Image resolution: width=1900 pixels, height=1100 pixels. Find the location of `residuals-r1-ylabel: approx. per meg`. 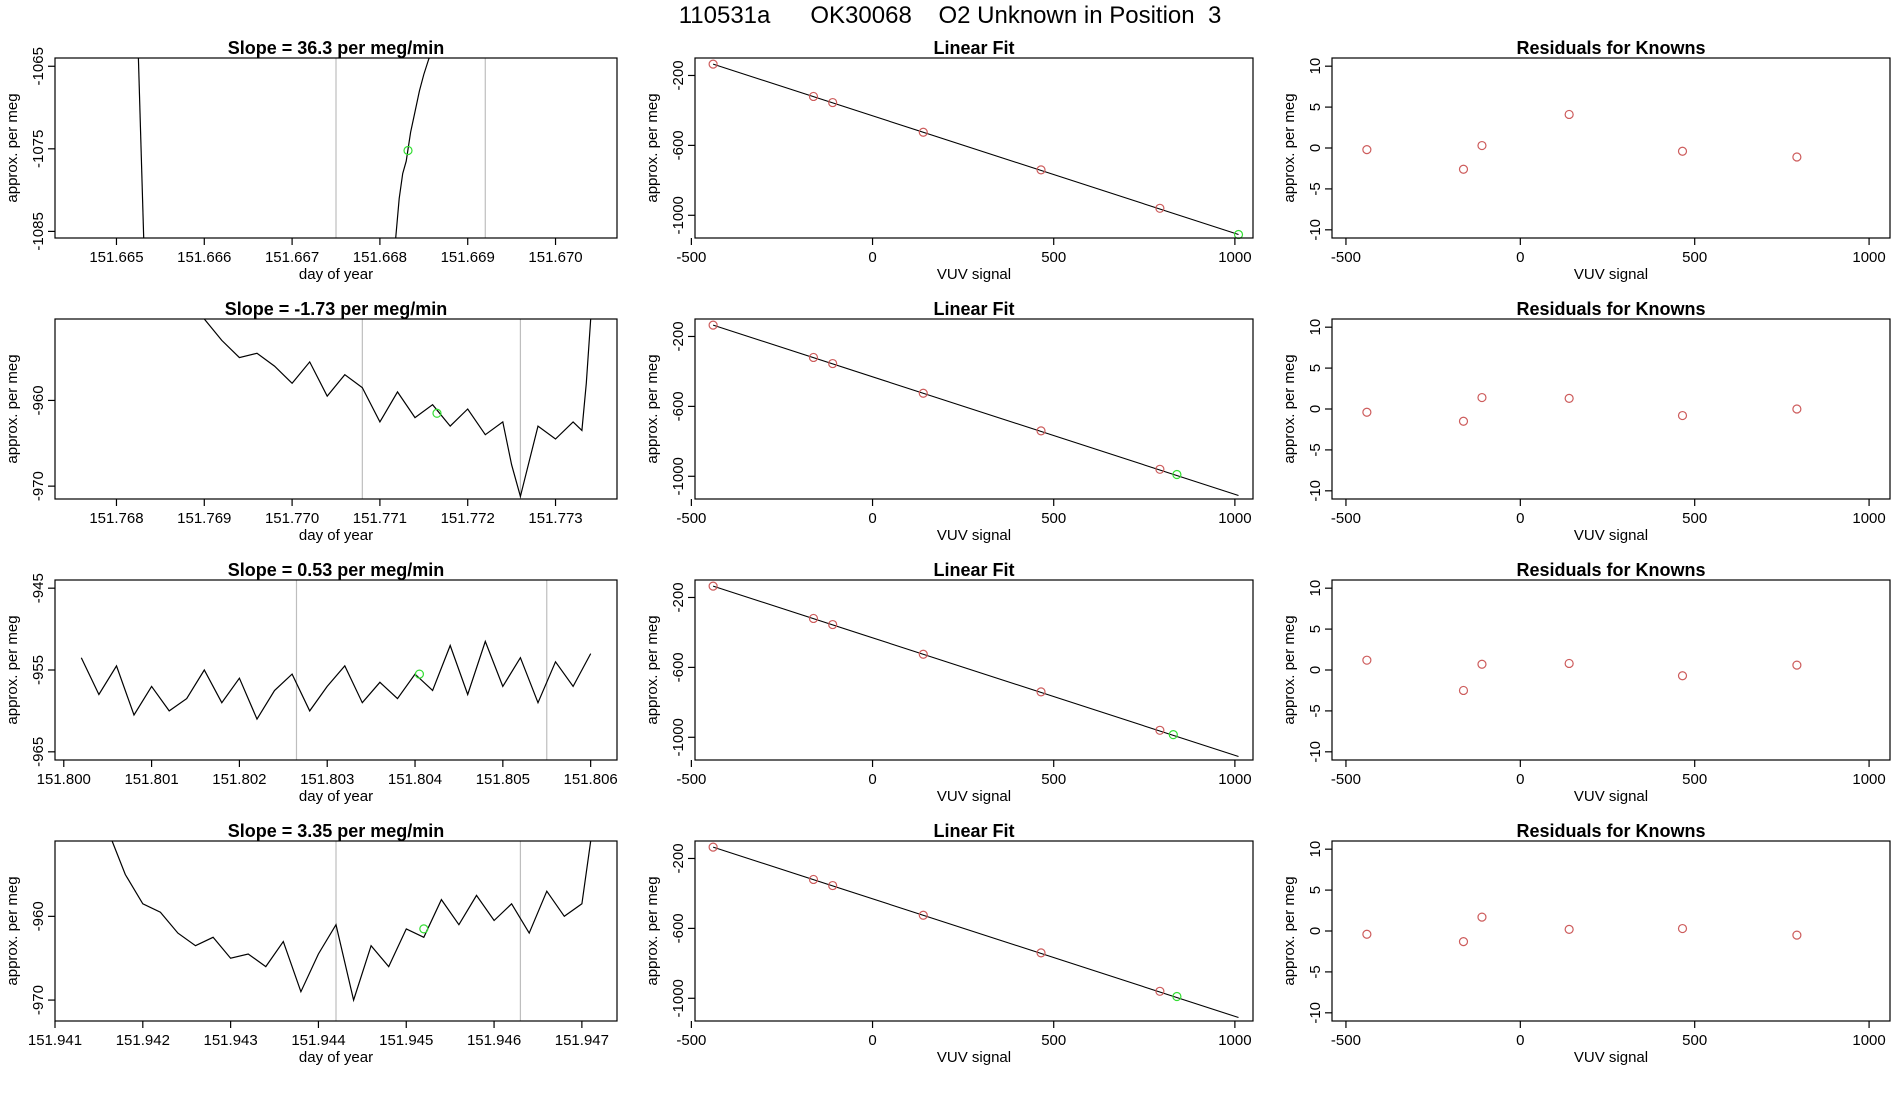

residuals-r1-ylabel: approx. per meg is located at coordinates (1289, 147).